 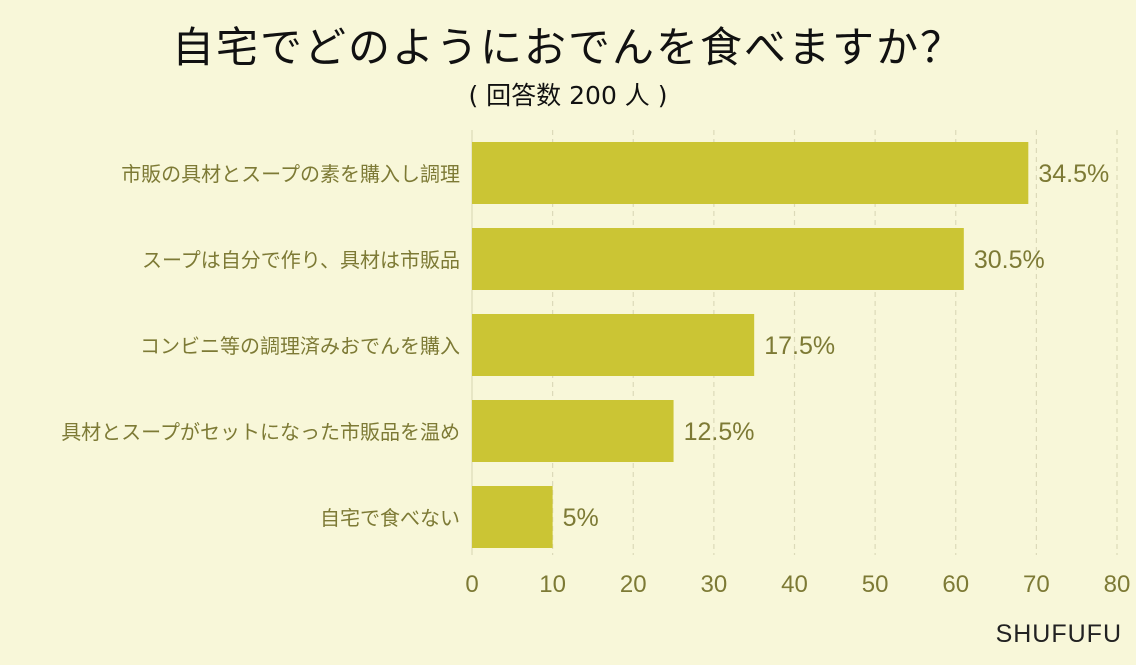 I want to click on category-label-1: スープは自分で作り、具材は市販品, so click(x=301, y=260).